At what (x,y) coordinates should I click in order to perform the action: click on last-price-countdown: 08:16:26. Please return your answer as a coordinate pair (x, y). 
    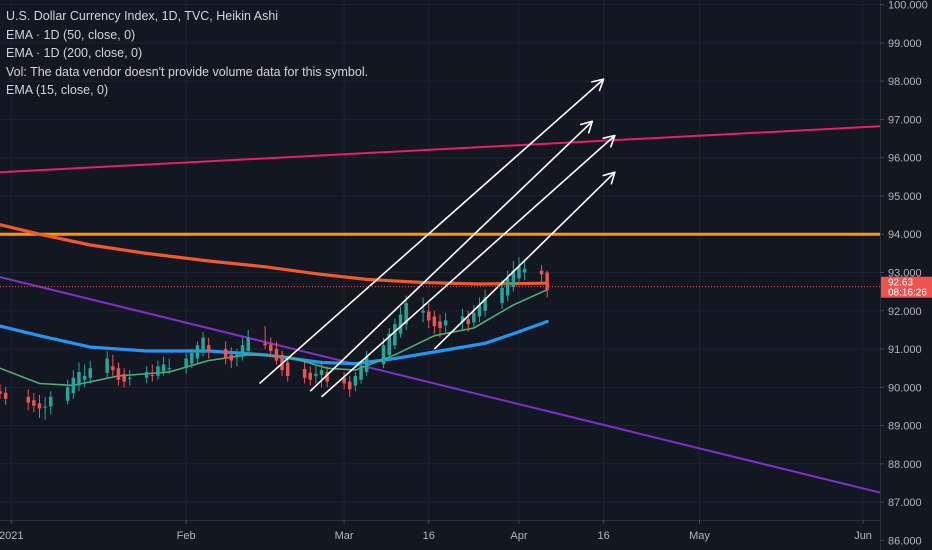
    Looking at the image, I should click on (907, 293).